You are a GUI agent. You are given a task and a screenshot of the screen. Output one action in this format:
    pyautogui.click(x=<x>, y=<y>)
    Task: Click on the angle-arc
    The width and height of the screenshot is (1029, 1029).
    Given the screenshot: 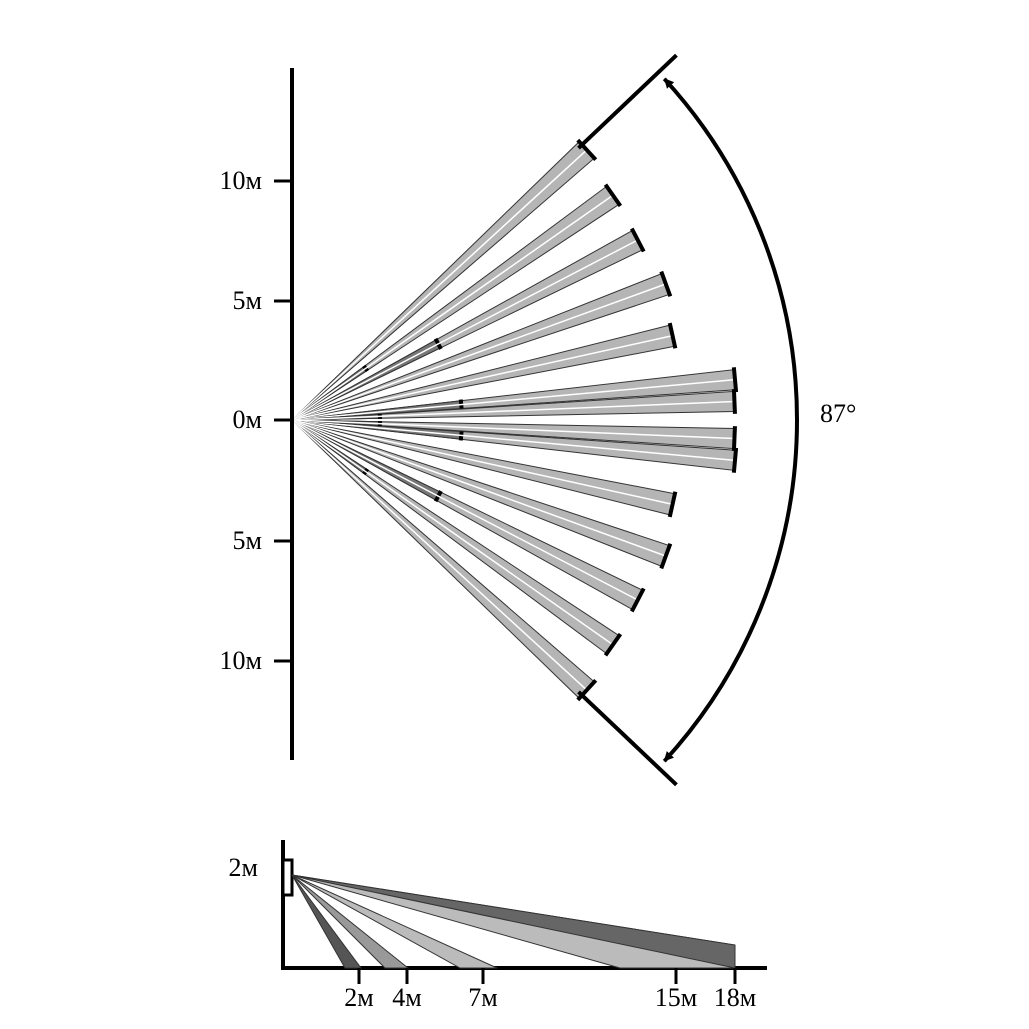 What is the action you would take?
    pyautogui.click(x=730, y=420)
    